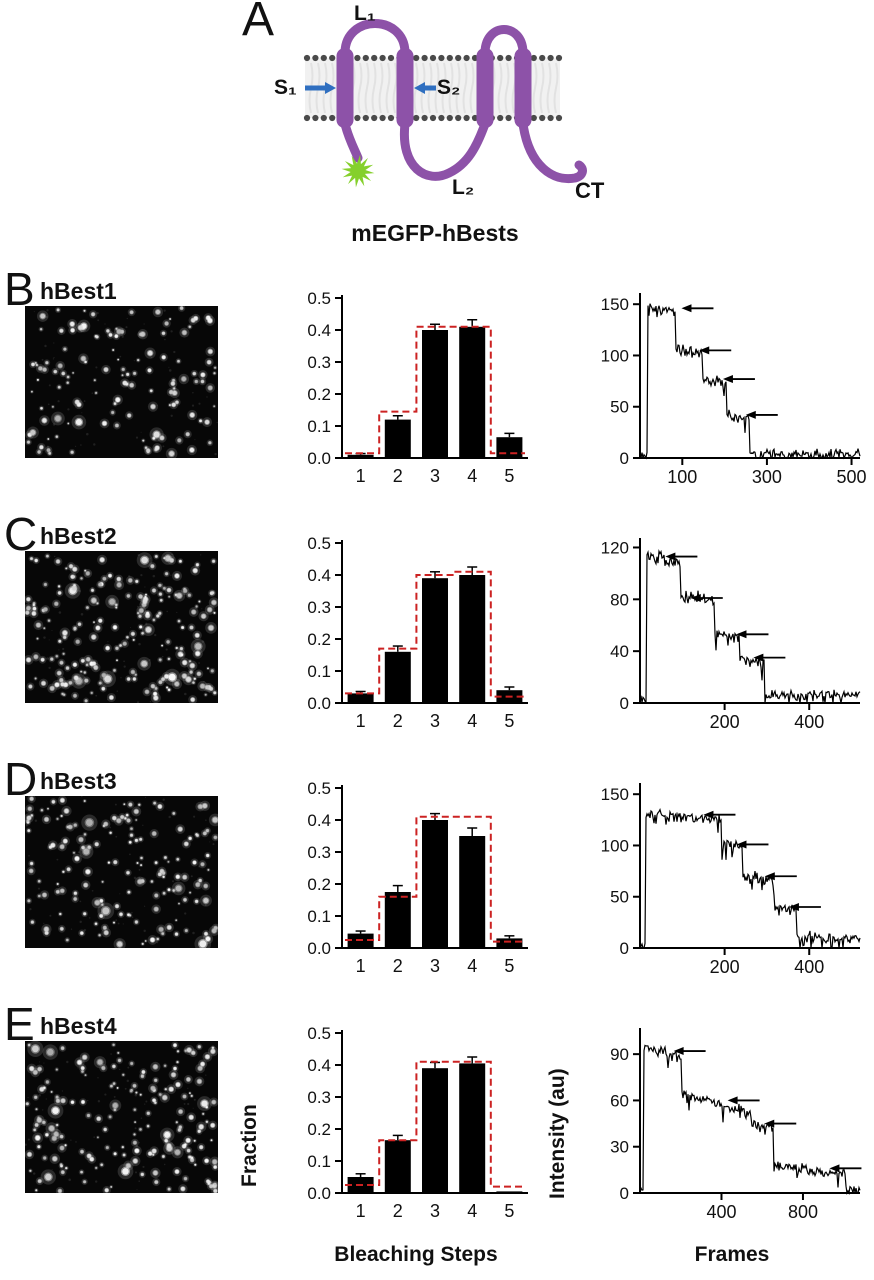  Describe the element at coordinates (449, 87) in the screenshot. I see `segment2-label: S₂` at that location.